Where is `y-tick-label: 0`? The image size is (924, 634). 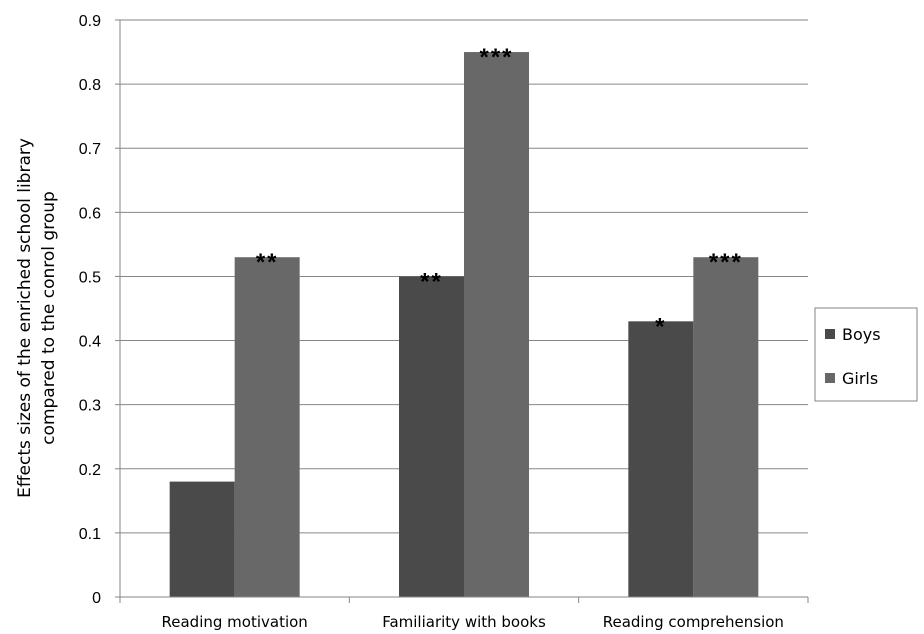
y-tick-label: 0 is located at coordinates (96, 598).